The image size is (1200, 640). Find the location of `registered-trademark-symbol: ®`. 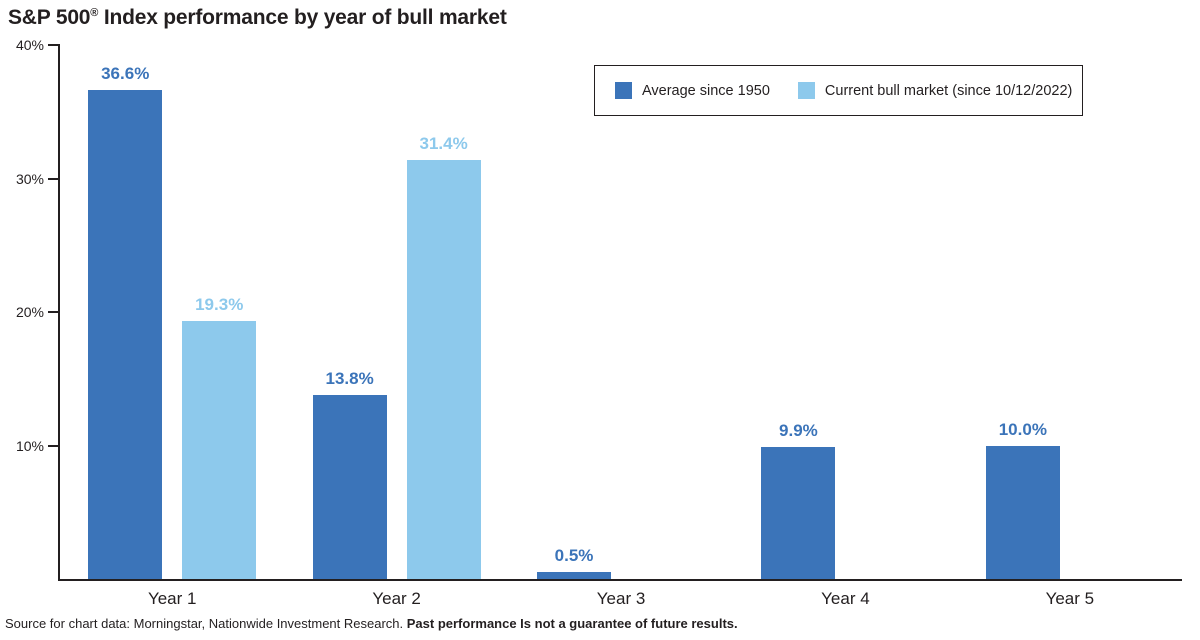

registered-trademark-symbol: ® is located at coordinates (94, 13).